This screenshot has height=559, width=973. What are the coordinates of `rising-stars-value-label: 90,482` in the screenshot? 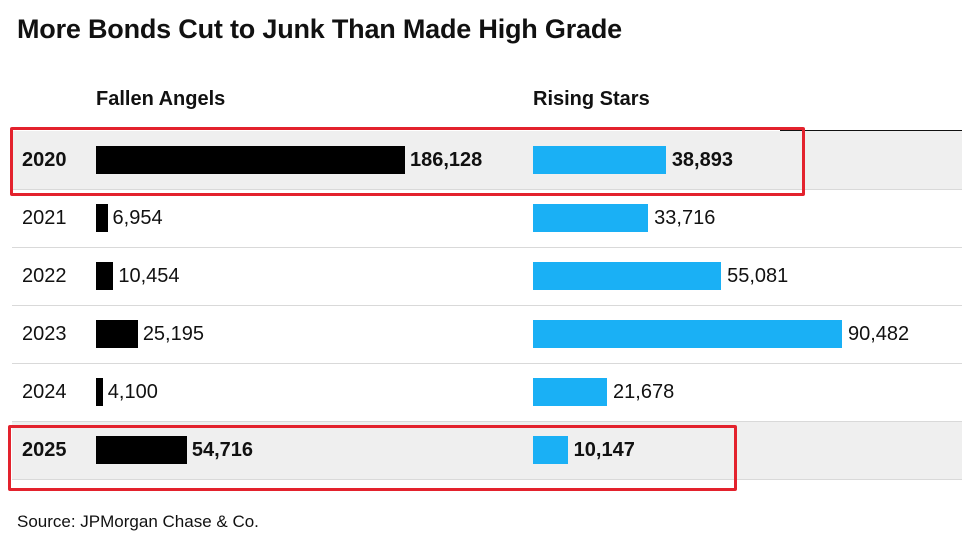 It's located at (879, 334).